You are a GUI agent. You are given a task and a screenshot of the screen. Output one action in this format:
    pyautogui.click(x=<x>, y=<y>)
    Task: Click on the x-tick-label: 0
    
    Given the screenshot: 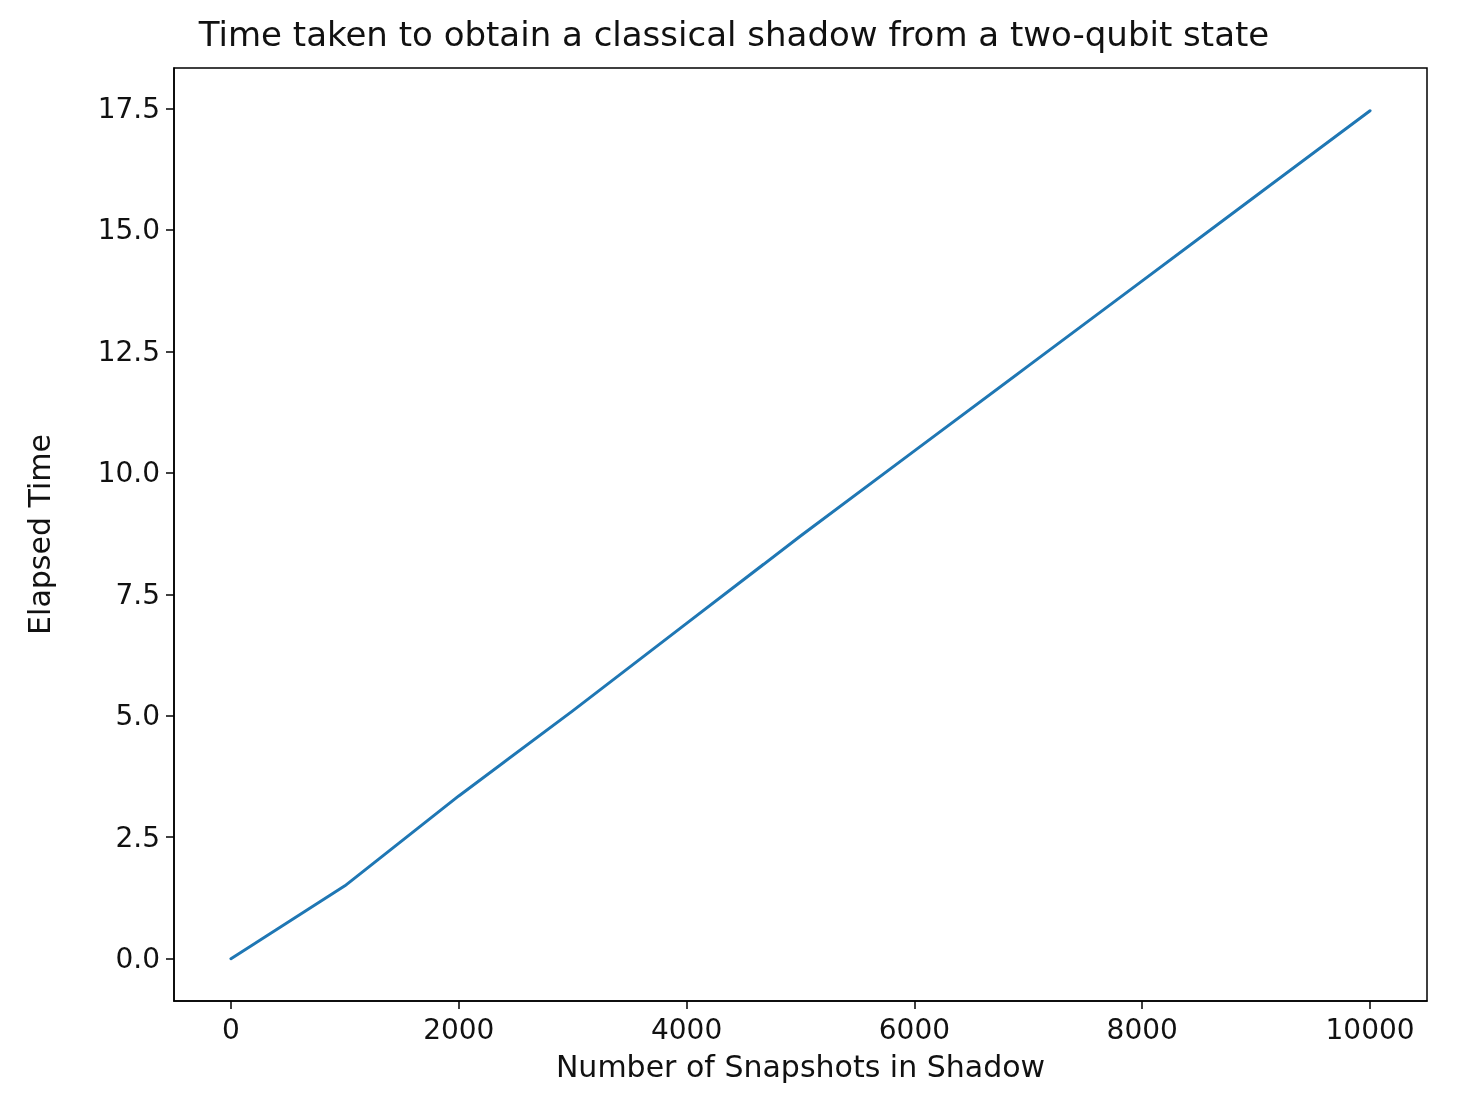 What is the action you would take?
    pyautogui.click(x=231, y=1029)
    